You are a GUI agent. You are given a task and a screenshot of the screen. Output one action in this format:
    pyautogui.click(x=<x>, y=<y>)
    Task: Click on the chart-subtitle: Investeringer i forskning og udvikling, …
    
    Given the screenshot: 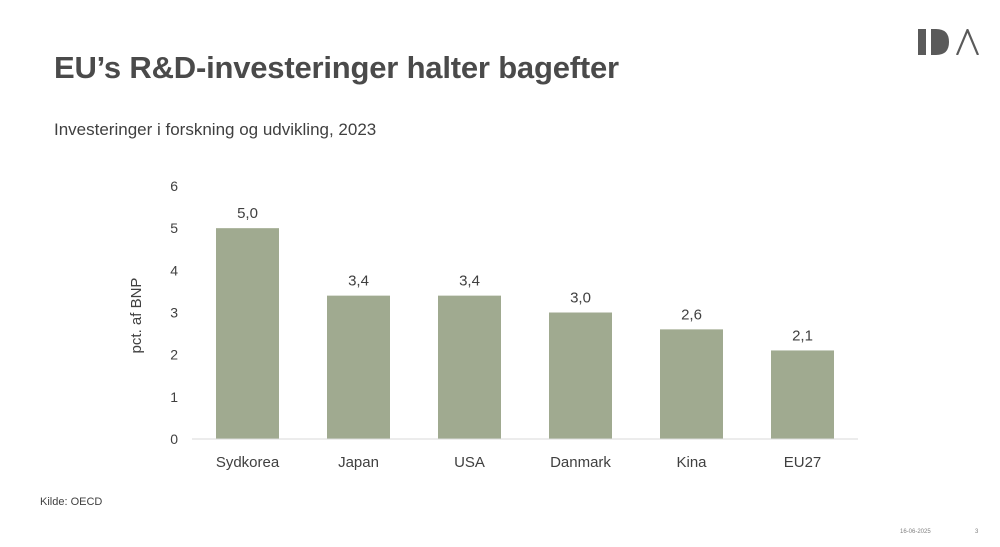 What is the action you would take?
    pyautogui.click(x=215, y=129)
    